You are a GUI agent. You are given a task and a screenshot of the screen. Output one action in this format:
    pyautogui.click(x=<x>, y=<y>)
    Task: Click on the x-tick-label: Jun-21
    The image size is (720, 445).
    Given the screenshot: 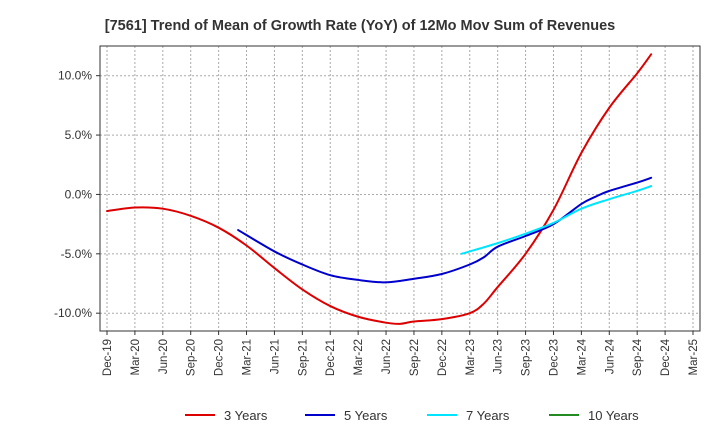 What is the action you would take?
    pyautogui.click(x=275, y=356)
    